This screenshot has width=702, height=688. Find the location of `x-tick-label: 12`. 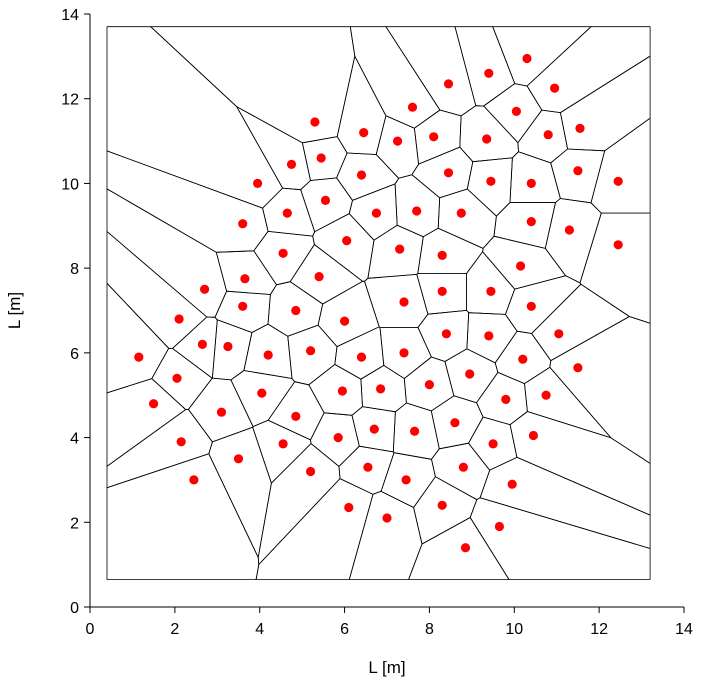

x-tick-label: 12 is located at coordinates (599, 629).